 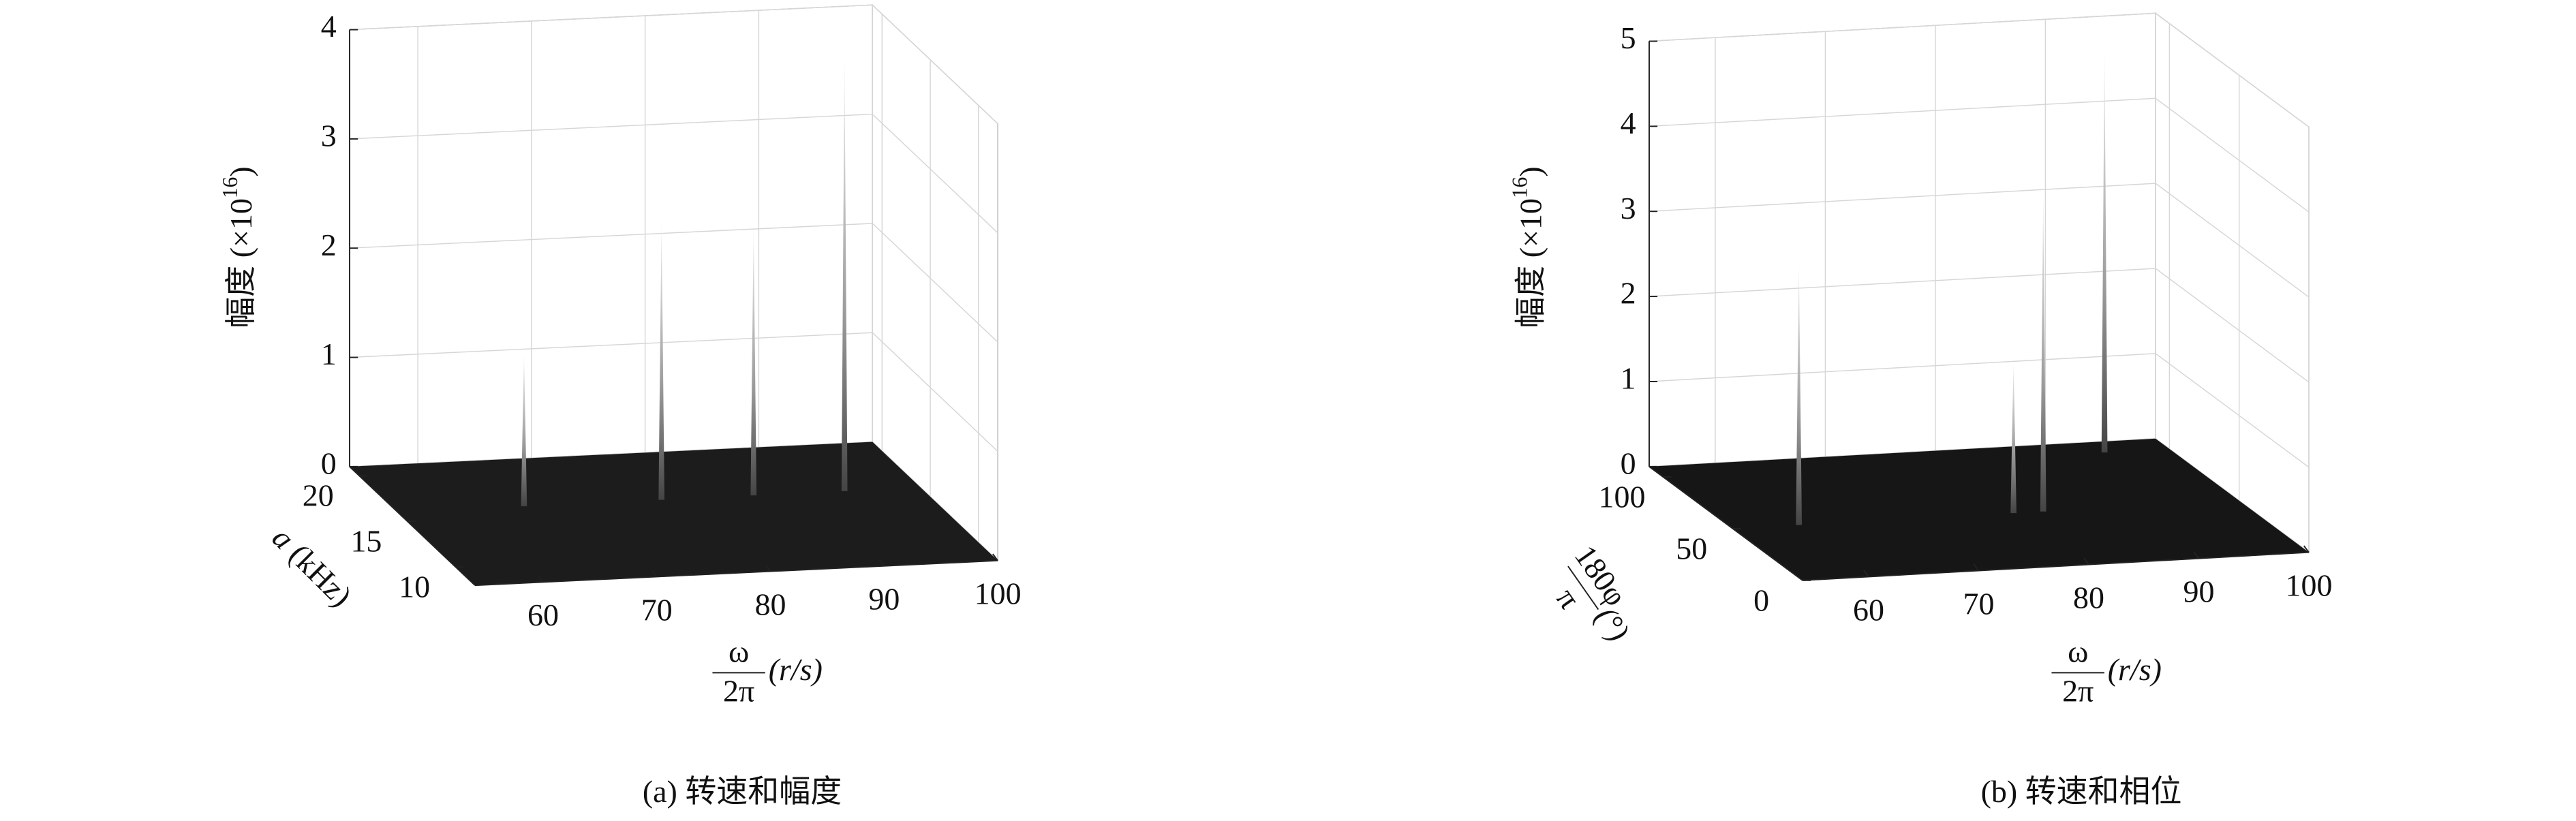 What do you see at coordinates (1903, 239) in the screenshot?
I see `back-wall` at bounding box center [1903, 239].